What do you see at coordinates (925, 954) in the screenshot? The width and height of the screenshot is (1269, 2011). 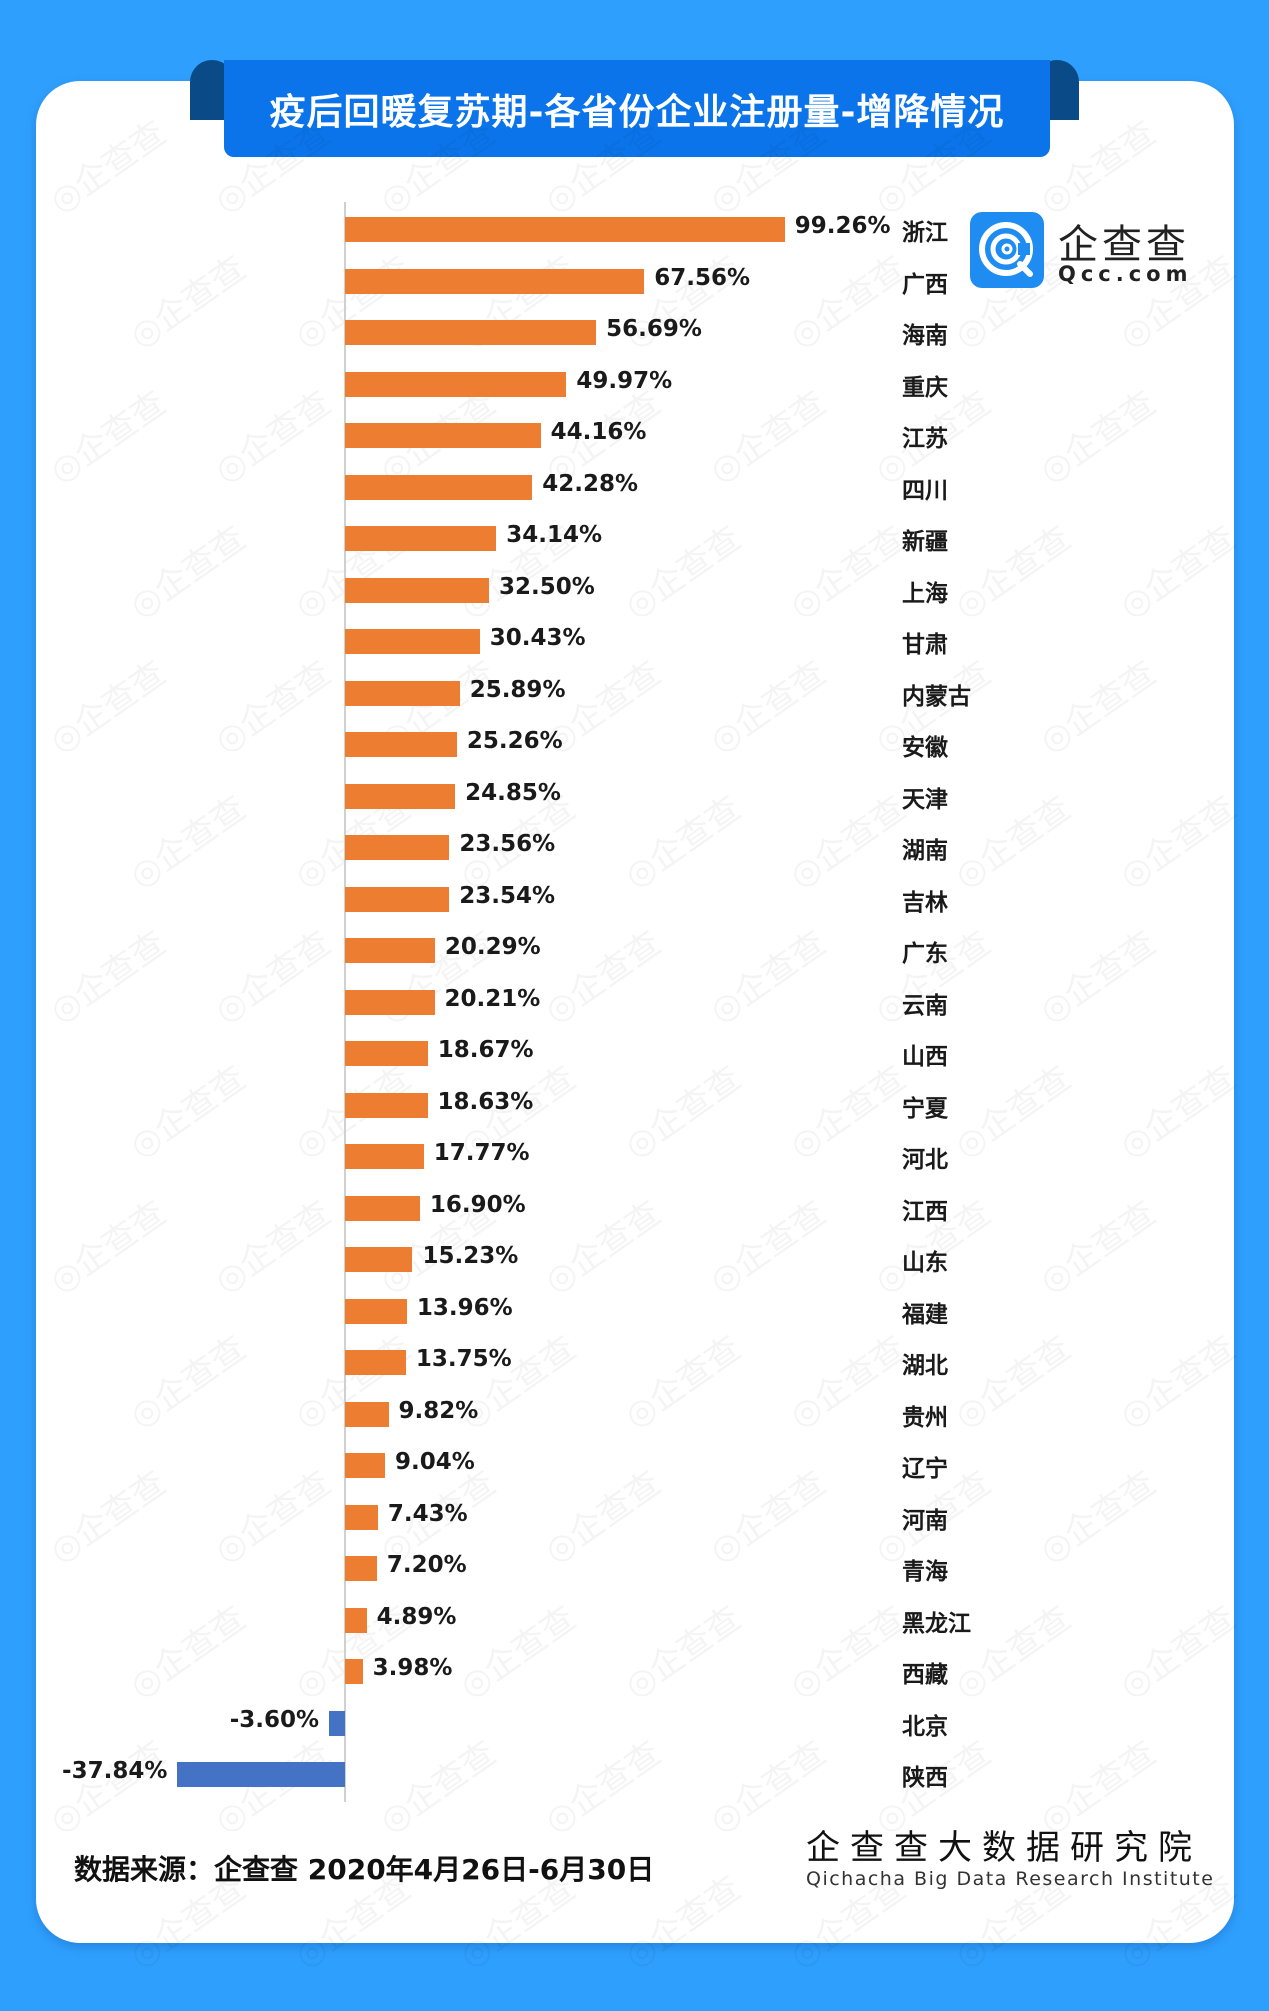 I see `province-label: 广东` at bounding box center [925, 954].